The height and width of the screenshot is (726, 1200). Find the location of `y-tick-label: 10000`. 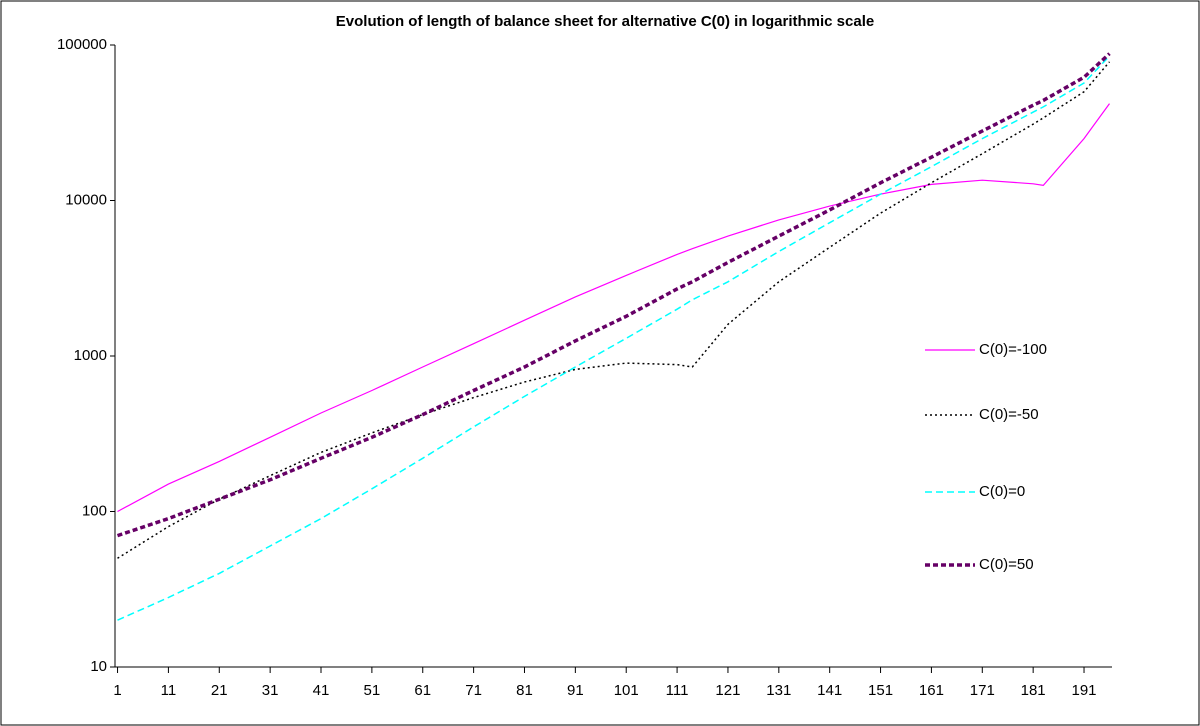

y-tick-label: 10000 is located at coordinates (86, 199).